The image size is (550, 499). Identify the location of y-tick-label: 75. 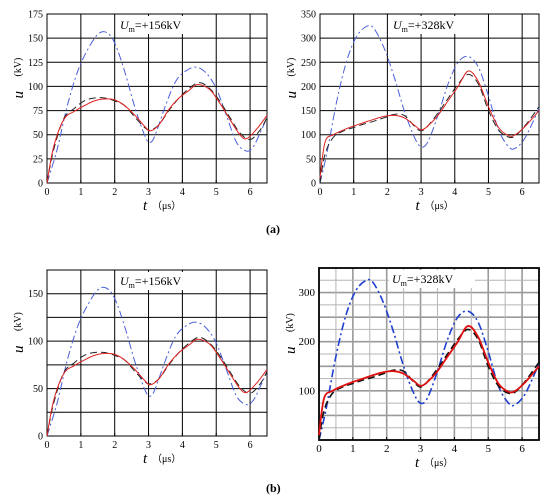
(38, 111).